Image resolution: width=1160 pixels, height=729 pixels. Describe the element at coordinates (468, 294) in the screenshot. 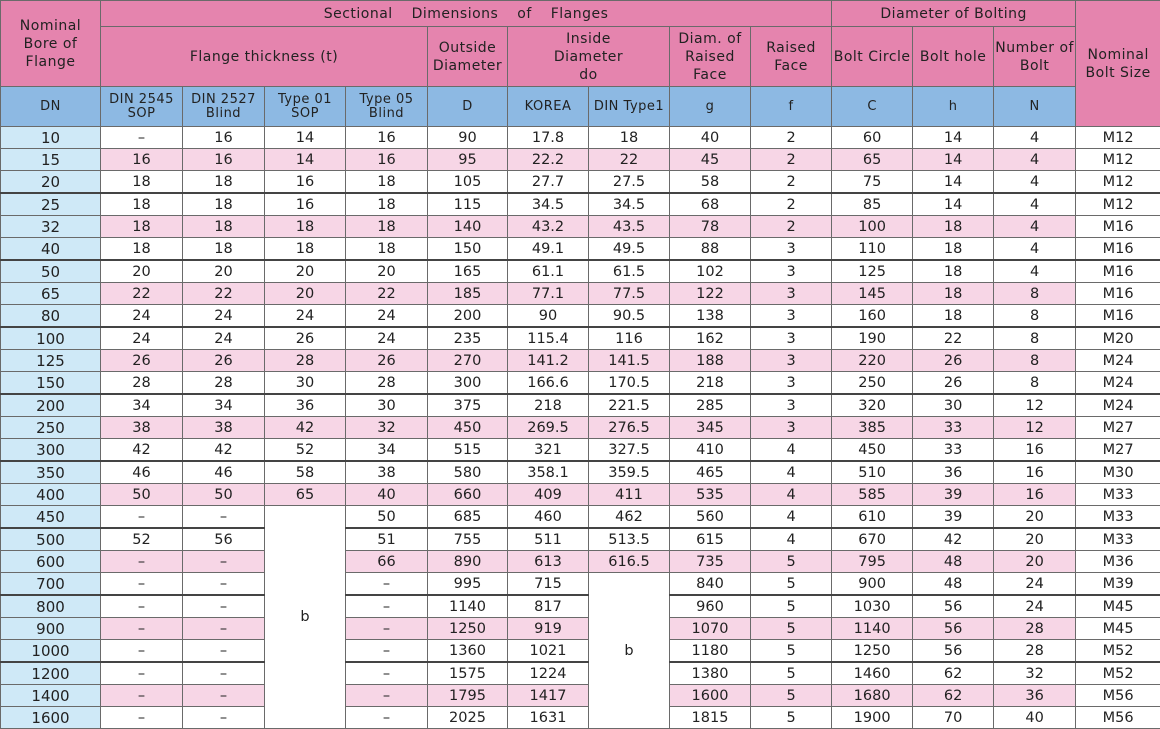

I see `table-cell: 185` at that location.